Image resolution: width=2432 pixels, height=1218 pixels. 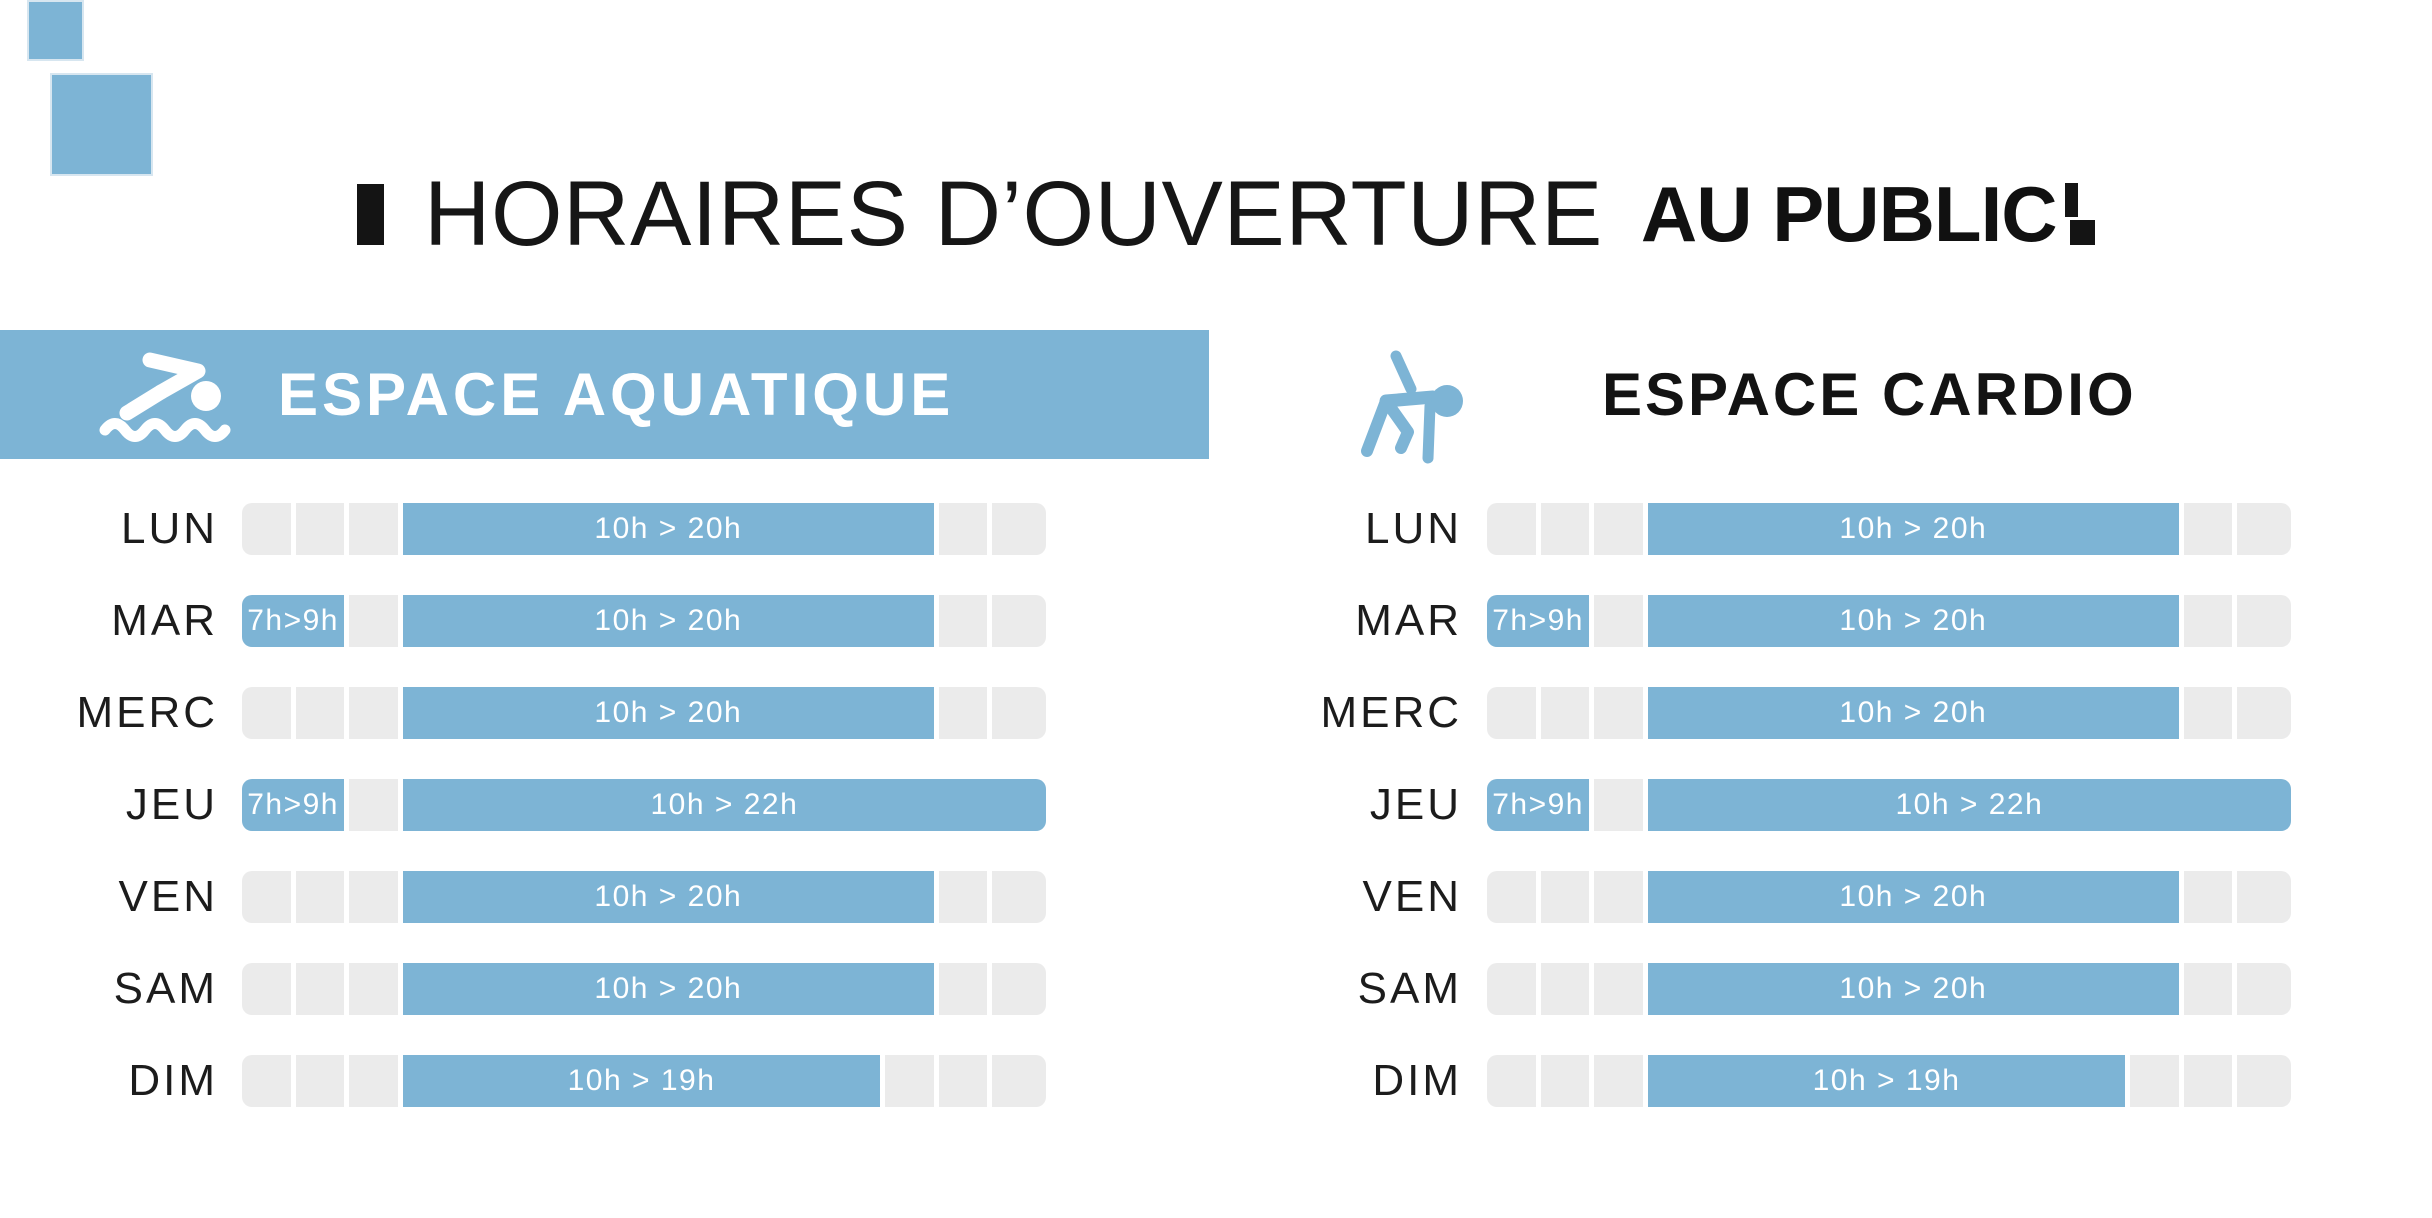 I want to click on schedule-track-cardio-jeu: 7h>9h 10h > 22h, so click(x=1889, y=805).